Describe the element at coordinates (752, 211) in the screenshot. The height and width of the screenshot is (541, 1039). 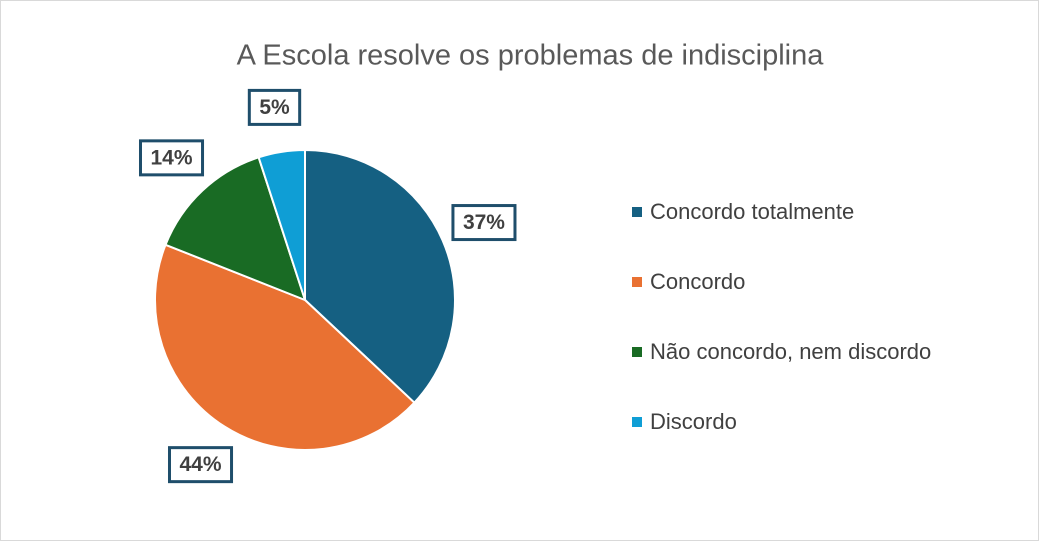
I see `legend-label: Concordo totalmente` at that location.